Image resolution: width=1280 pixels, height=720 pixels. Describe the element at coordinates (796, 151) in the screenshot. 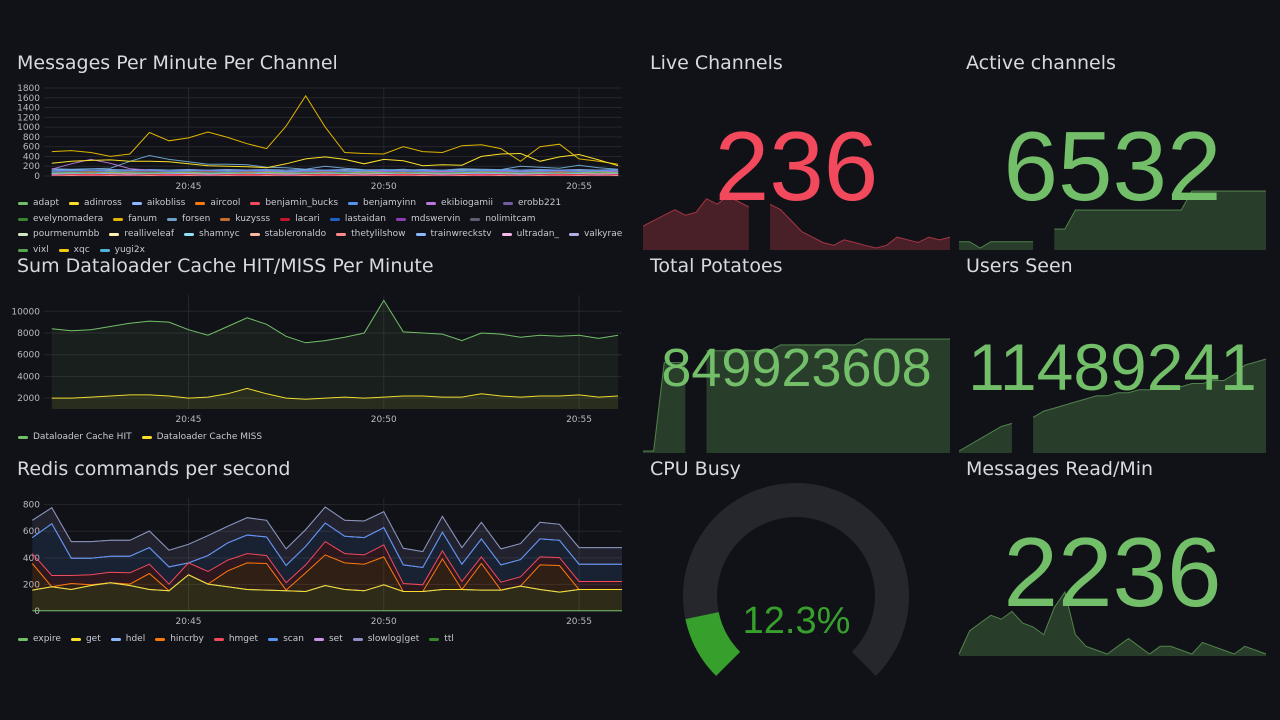

I see `panel-live-channels: Live Channels 236` at that location.